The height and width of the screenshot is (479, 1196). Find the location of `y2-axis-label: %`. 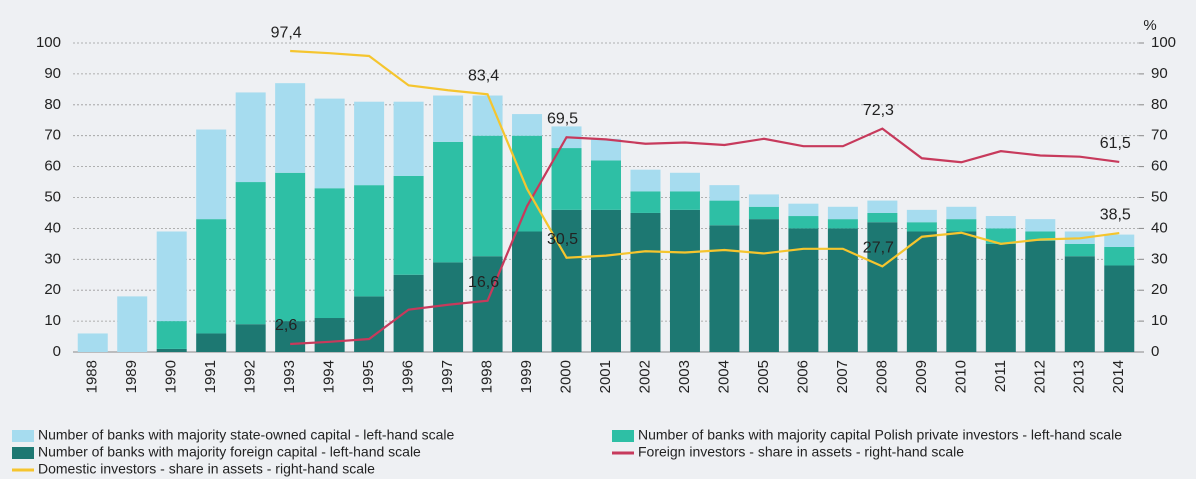

y2-axis-label: % is located at coordinates (1149, 25).